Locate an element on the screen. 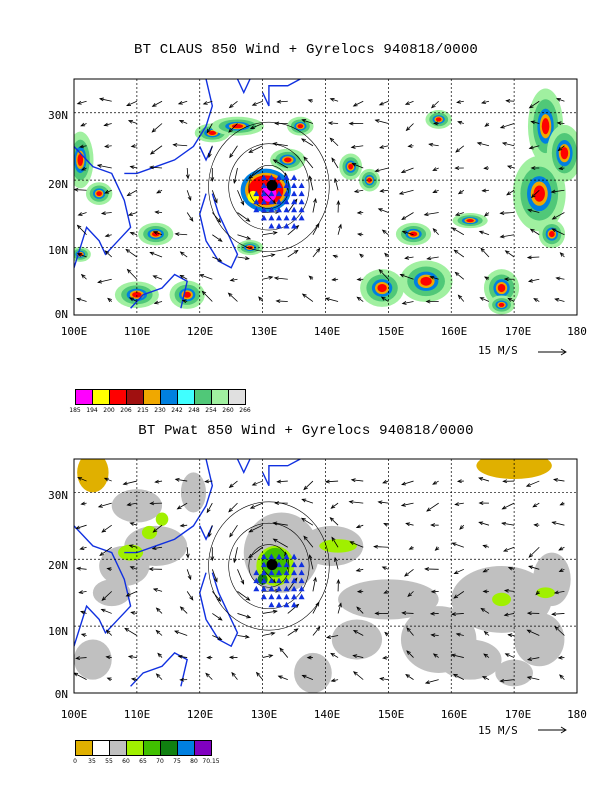  lon-label: 120E is located at coordinates (200, 714).